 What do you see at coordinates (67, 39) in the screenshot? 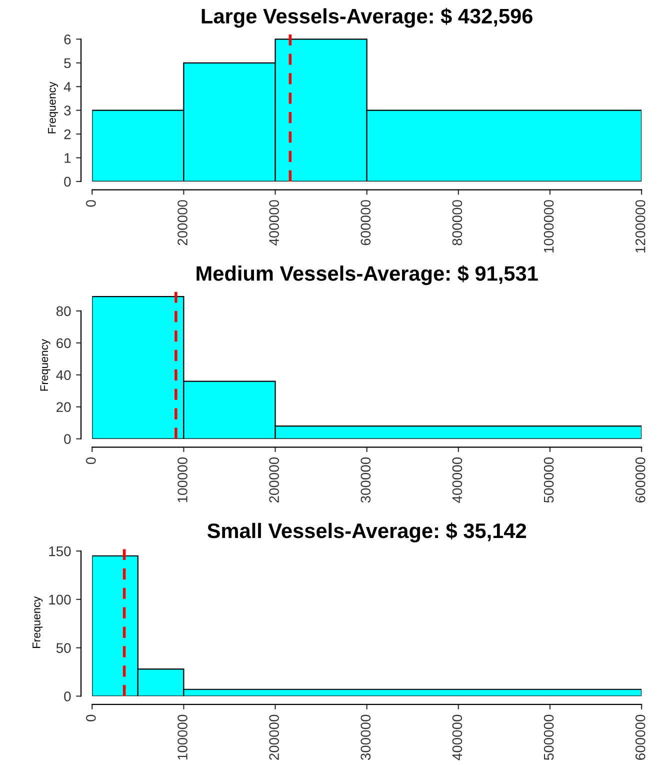
I see `y-tick-label: 6` at bounding box center [67, 39].